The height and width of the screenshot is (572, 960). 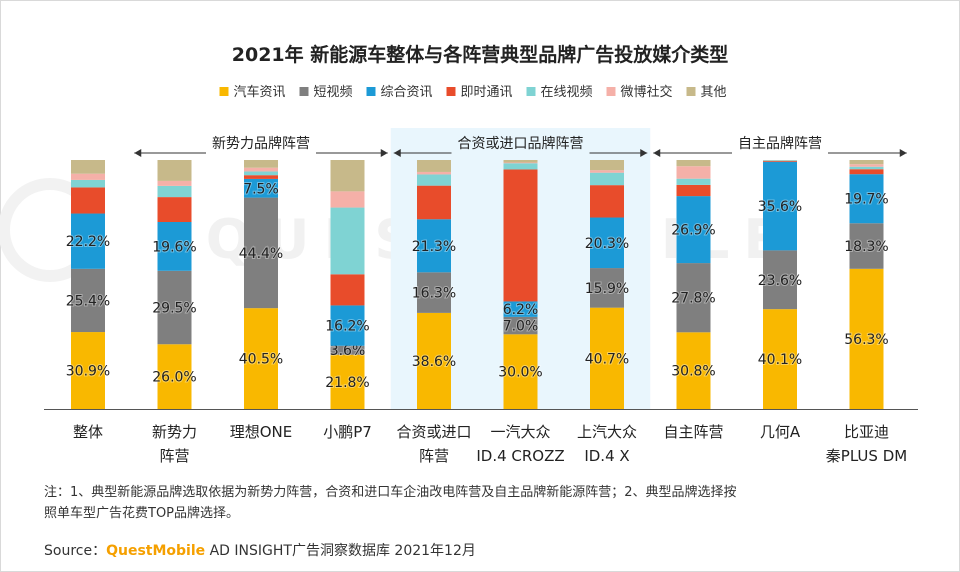 I want to click on group-label-0: 新势力品牌阵营, so click(x=261, y=143).